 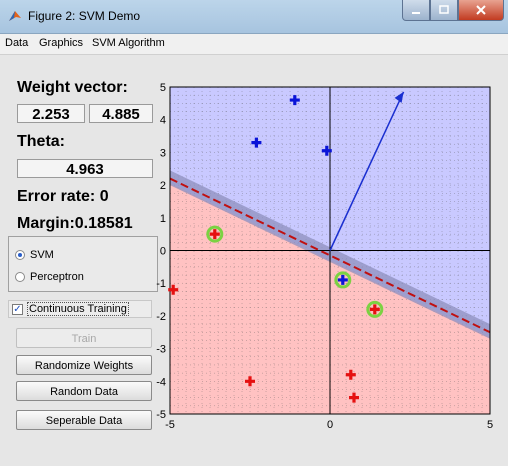 I want to click on maximize-icon, so click(x=444, y=9).